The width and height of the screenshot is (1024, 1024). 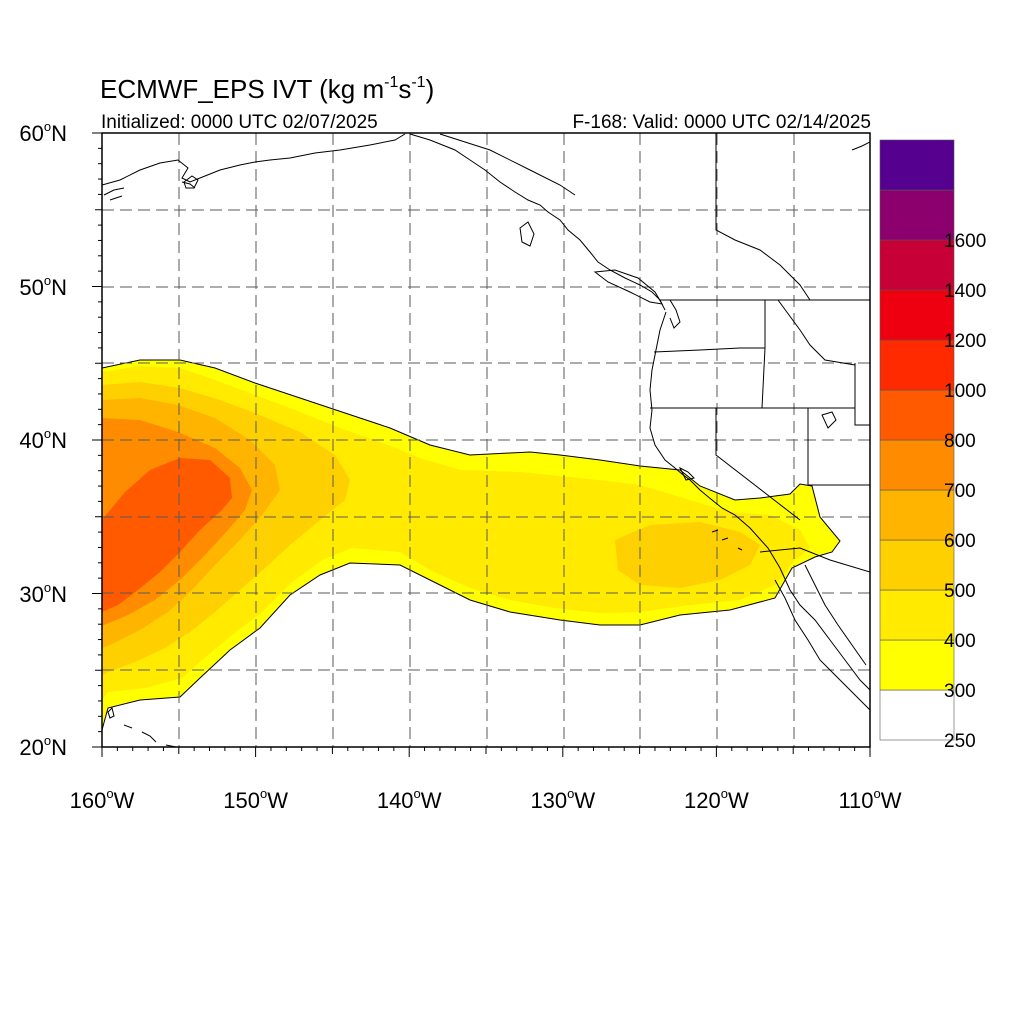 What do you see at coordinates (960, 641) in the screenshot?
I see `colorbar-label-400: 400` at bounding box center [960, 641].